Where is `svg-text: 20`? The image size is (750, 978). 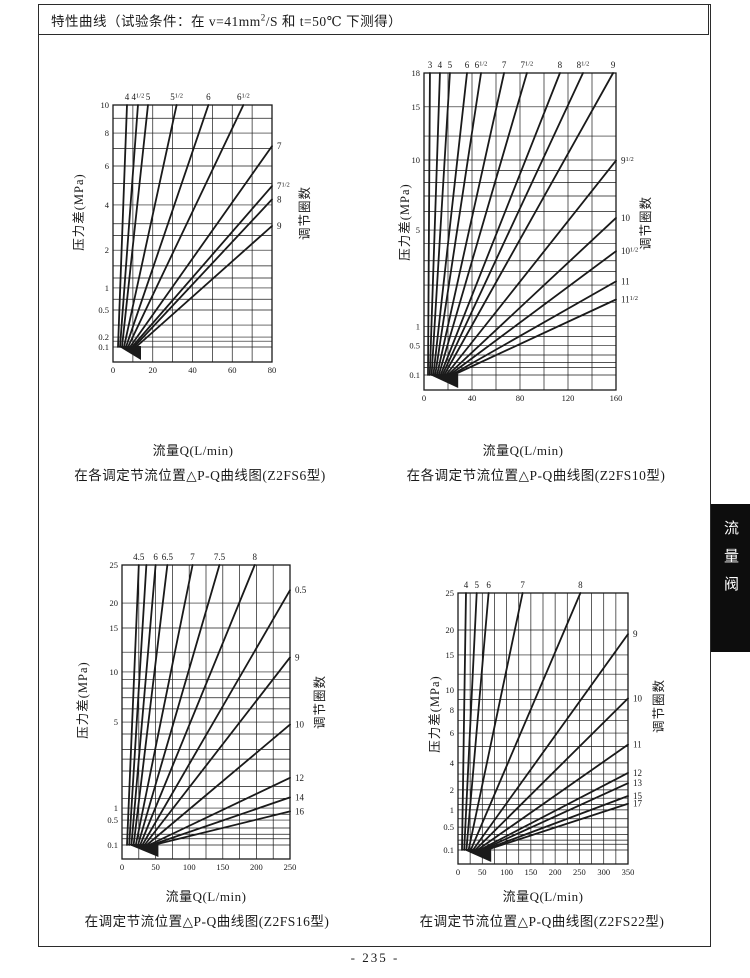
svg-text: 20 is located at coordinates (450, 630).